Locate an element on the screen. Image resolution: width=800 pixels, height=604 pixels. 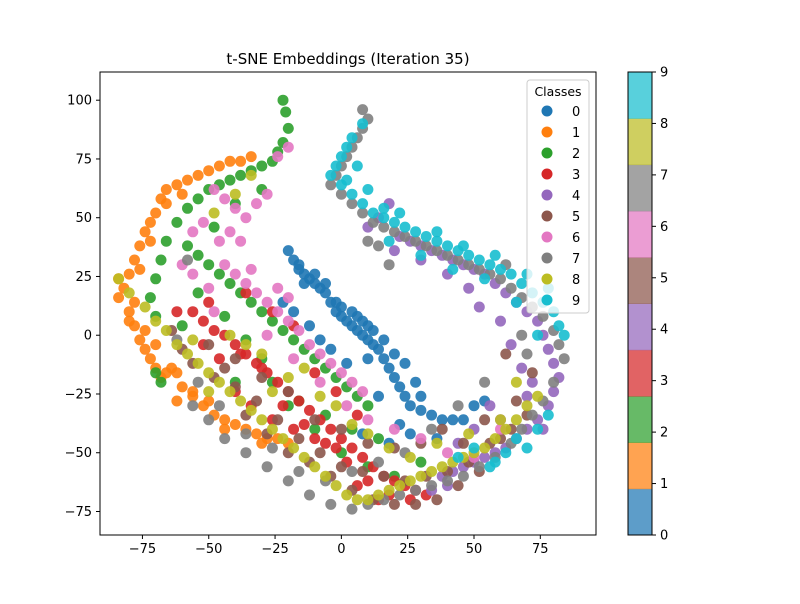
x-tick-label: 50 is located at coordinates (474, 549).